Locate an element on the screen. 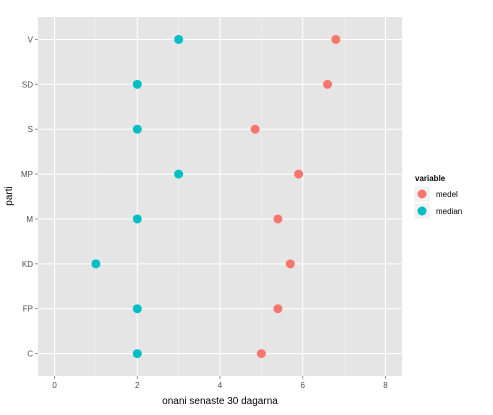 This screenshot has height=415, width=493. x-axis: 0 2 4 6 8 is located at coordinates (220, 383).